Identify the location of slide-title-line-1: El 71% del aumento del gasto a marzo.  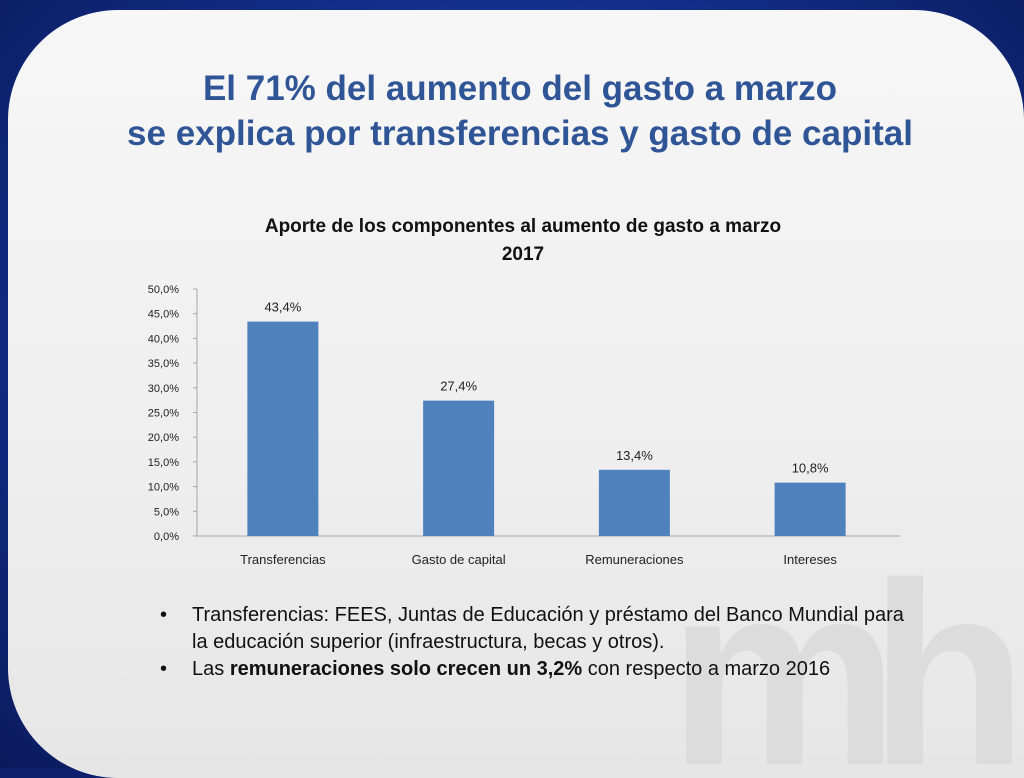
(520, 88).